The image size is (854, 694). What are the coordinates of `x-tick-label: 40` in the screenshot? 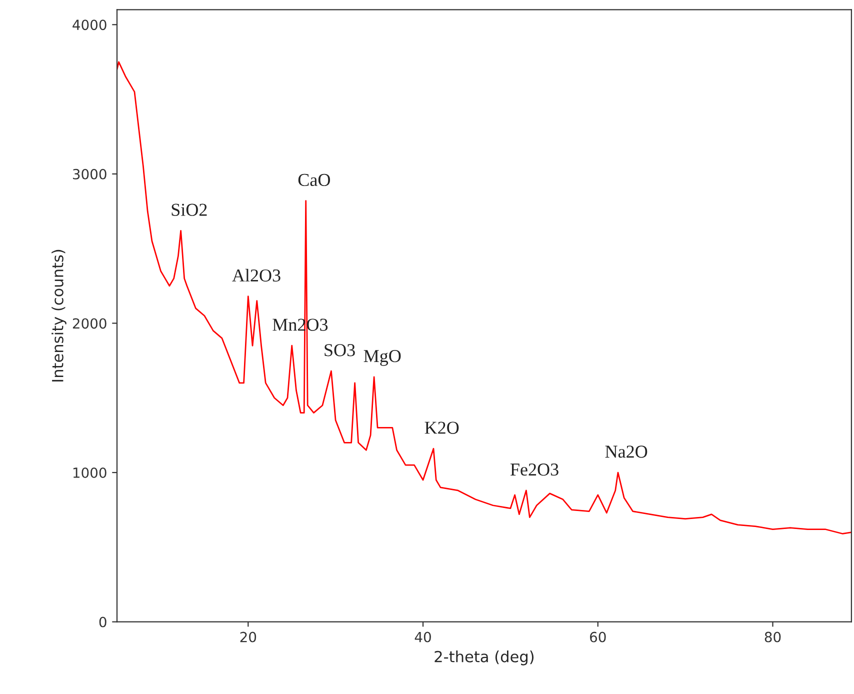 It's located at (422, 637).